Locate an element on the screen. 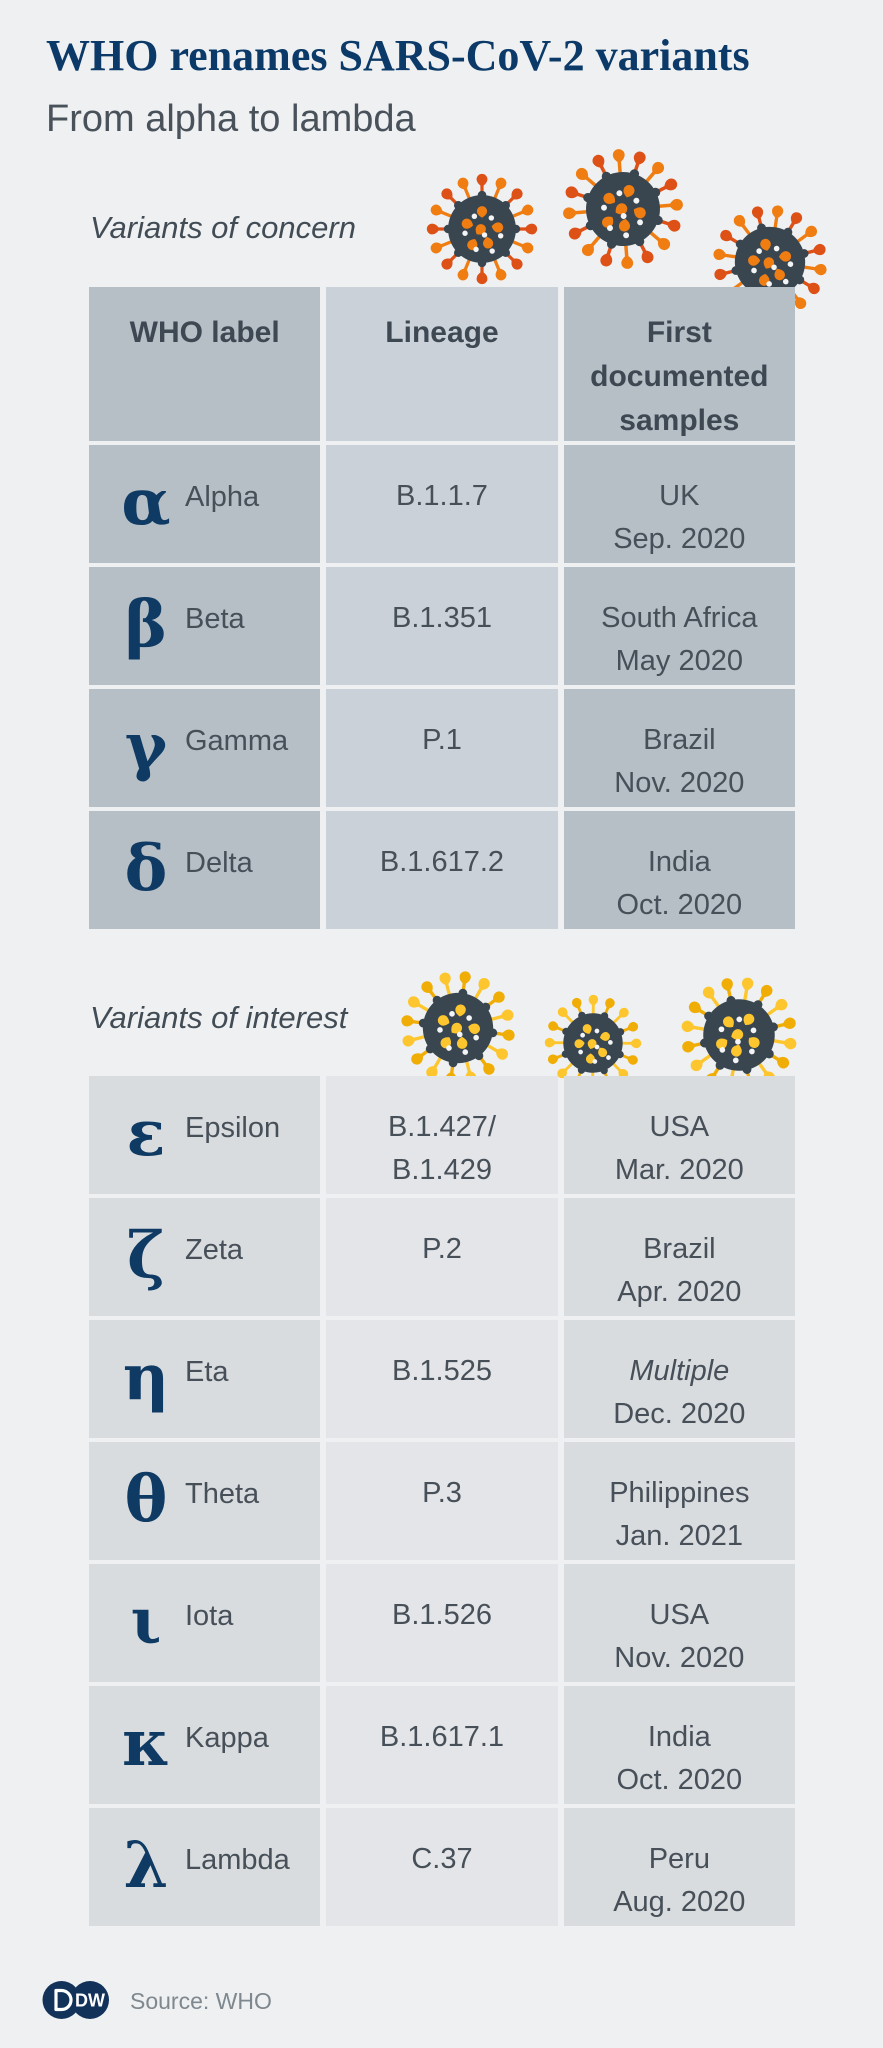 Image resolution: width=883 pixels, height=2048 pixels. greek-letter: ζ is located at coordinates (146, 1255).